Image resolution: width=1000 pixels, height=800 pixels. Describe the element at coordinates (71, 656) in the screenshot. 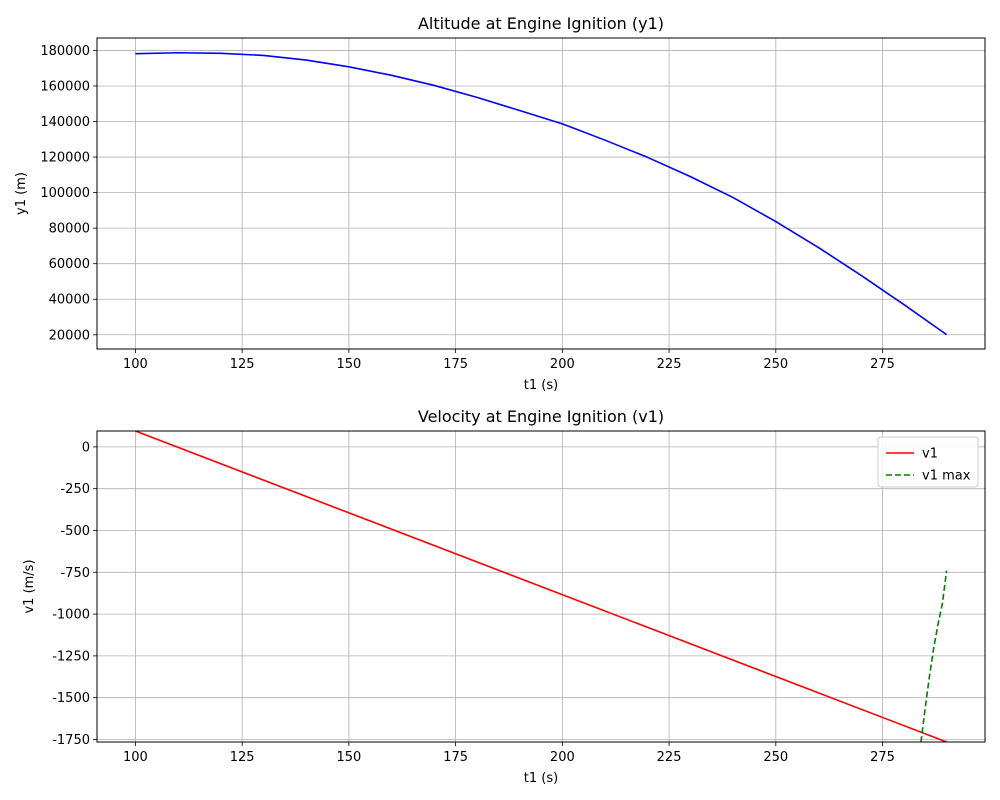

I see `y-tick-label: -1250` at that location.